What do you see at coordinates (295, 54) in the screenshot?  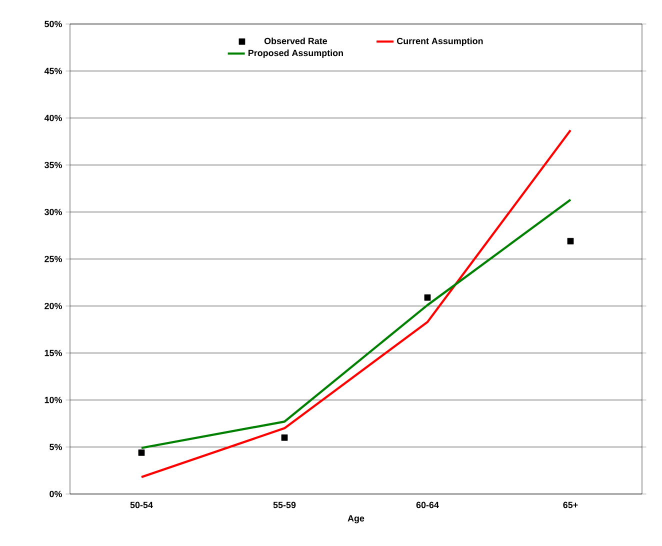 I see `legend-label: Proposed Assumption` at bounding box center [295, 54].